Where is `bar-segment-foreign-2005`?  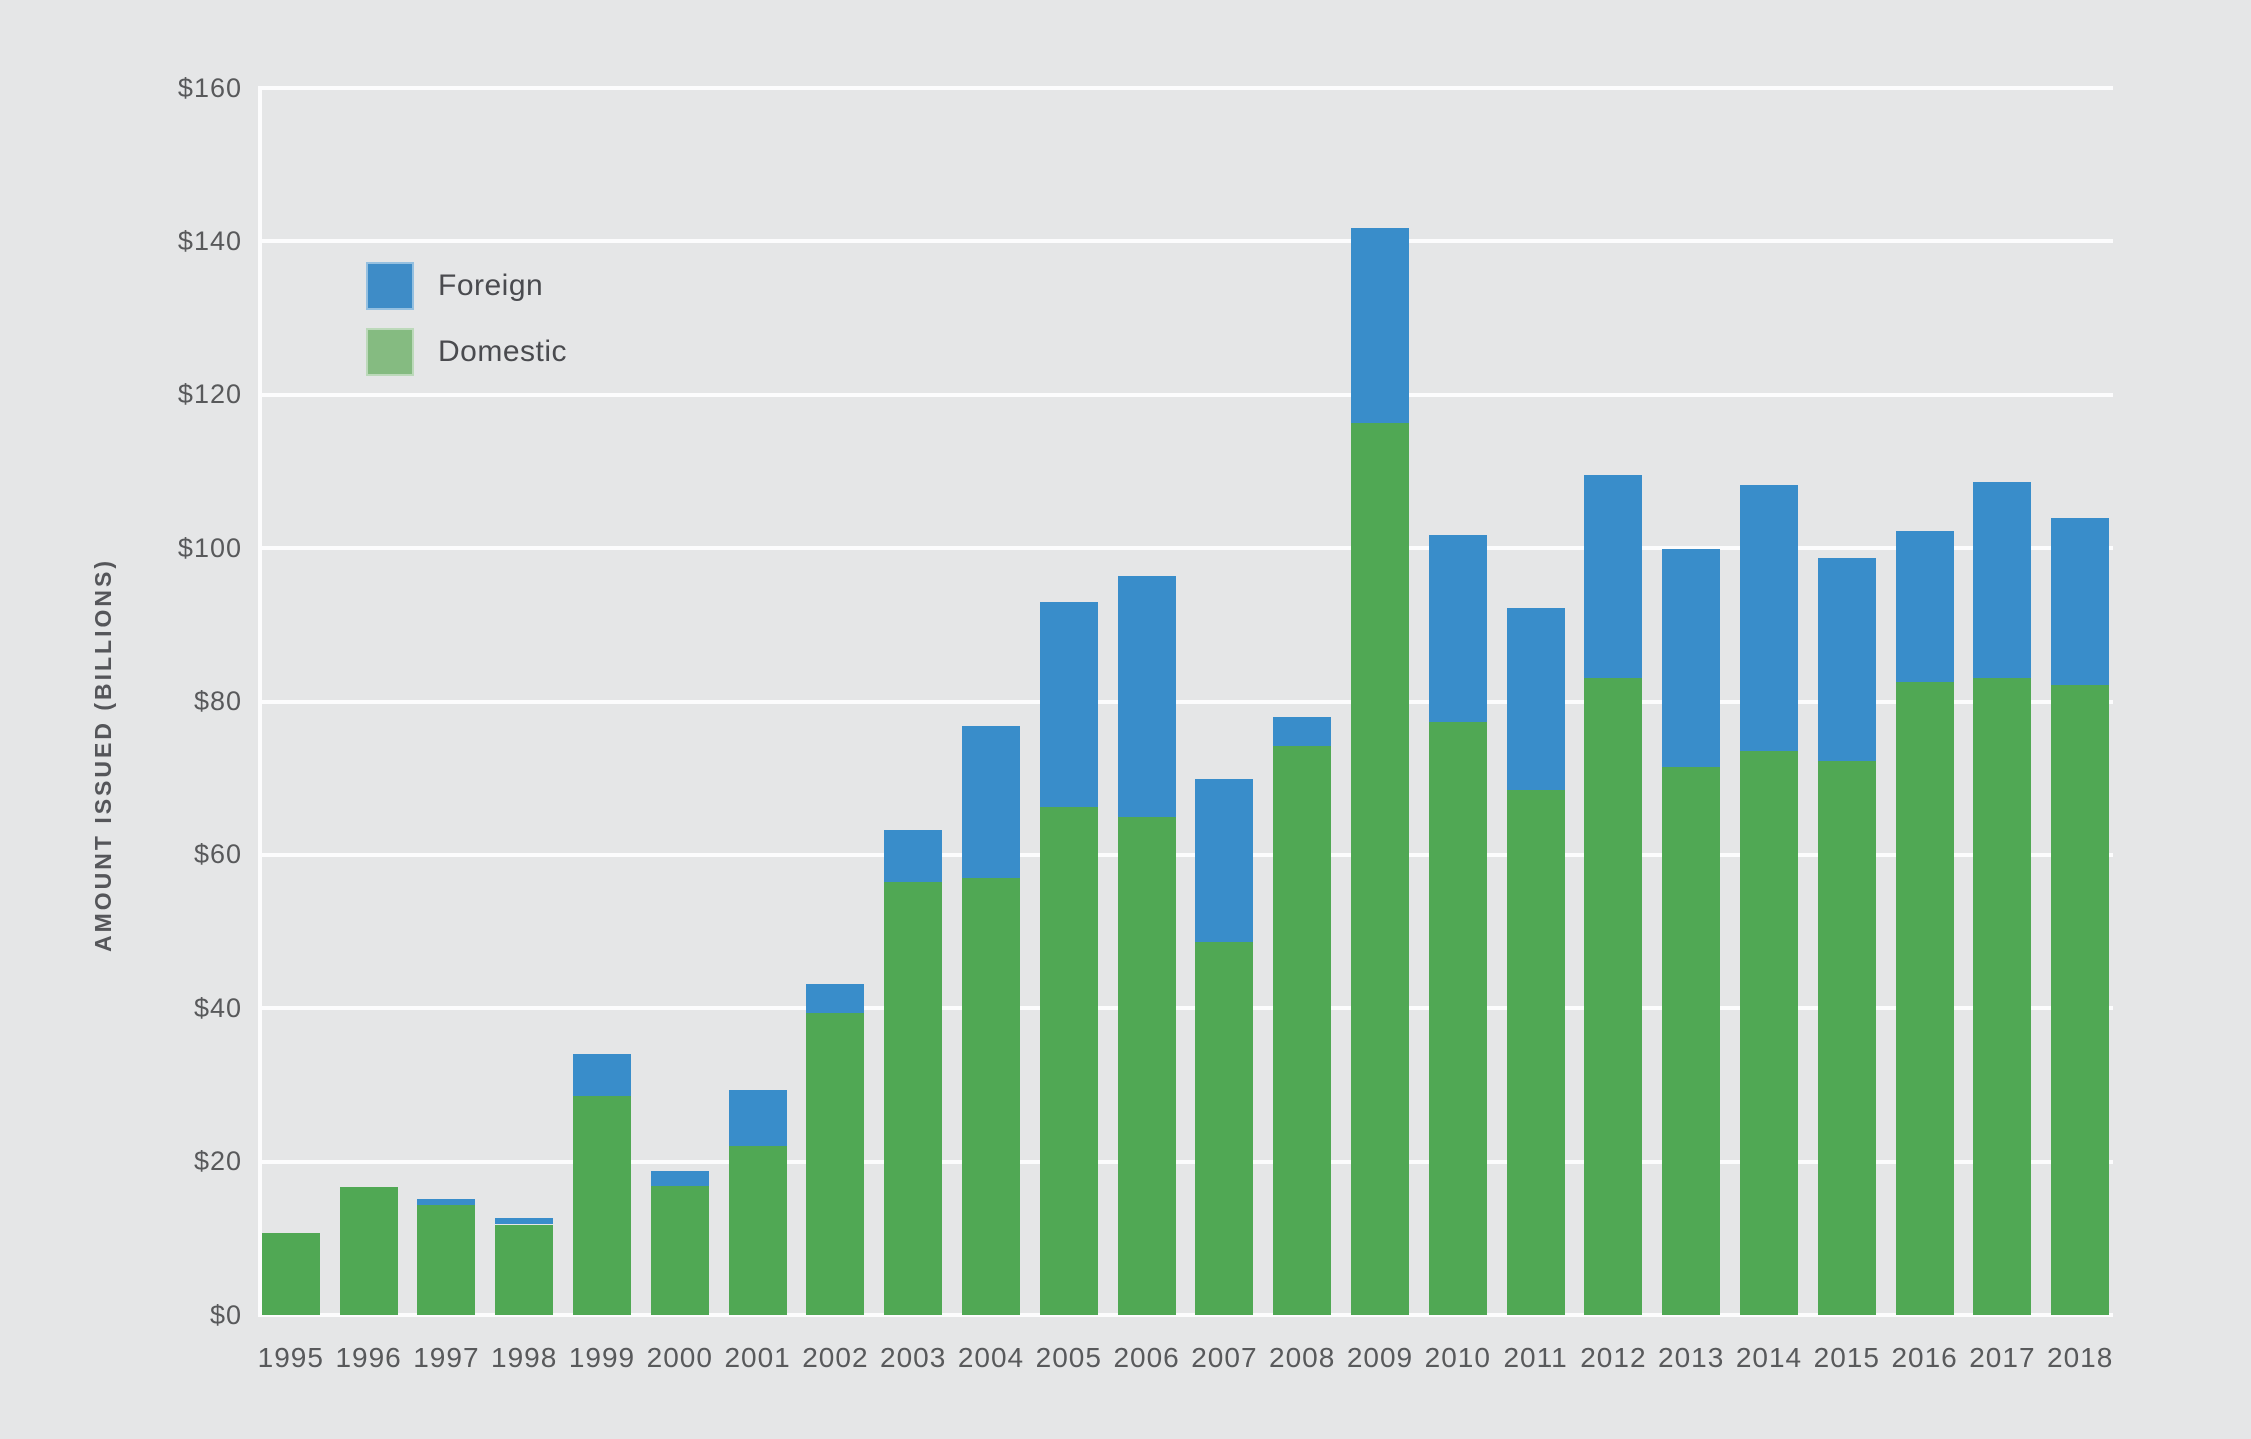
bar-segment-foreign-2005 is located at coordinates (1068, 704).